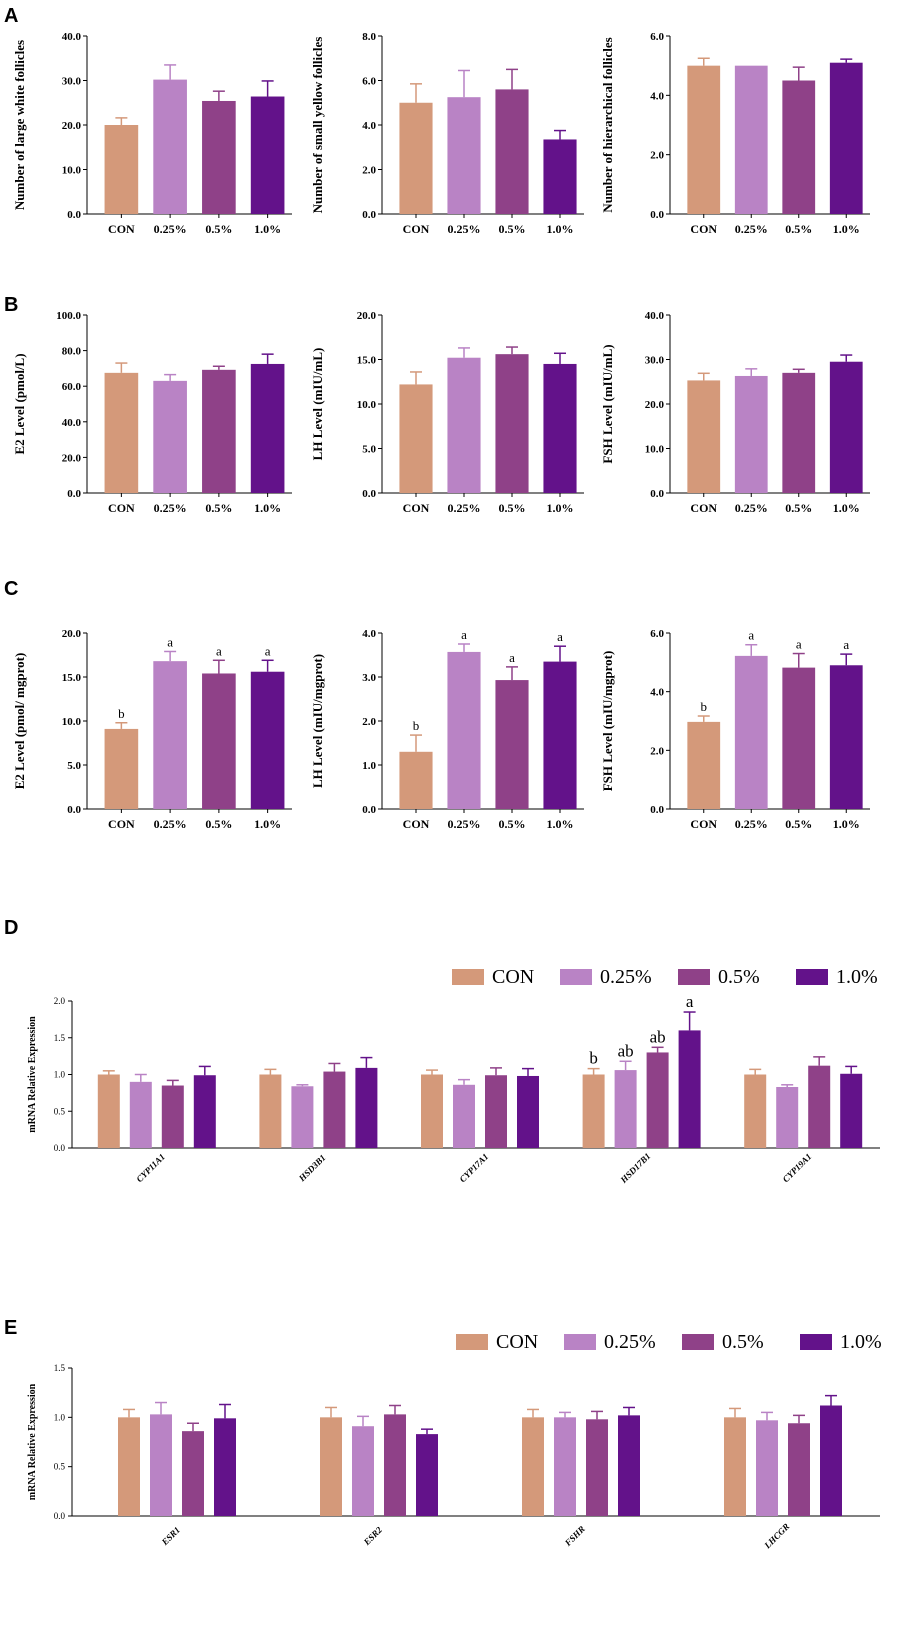 Image resolution: width=918 pixels, height=1637 pixels. Describe the element at coordinates (150, 1168) in the screenshot. I see `x-tick-label: CYP11A1` at that location.